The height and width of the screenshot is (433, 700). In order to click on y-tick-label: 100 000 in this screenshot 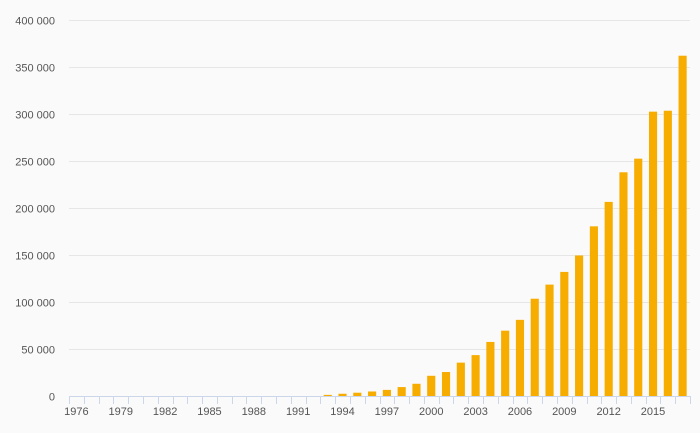, I will do `click(35, 304)`.